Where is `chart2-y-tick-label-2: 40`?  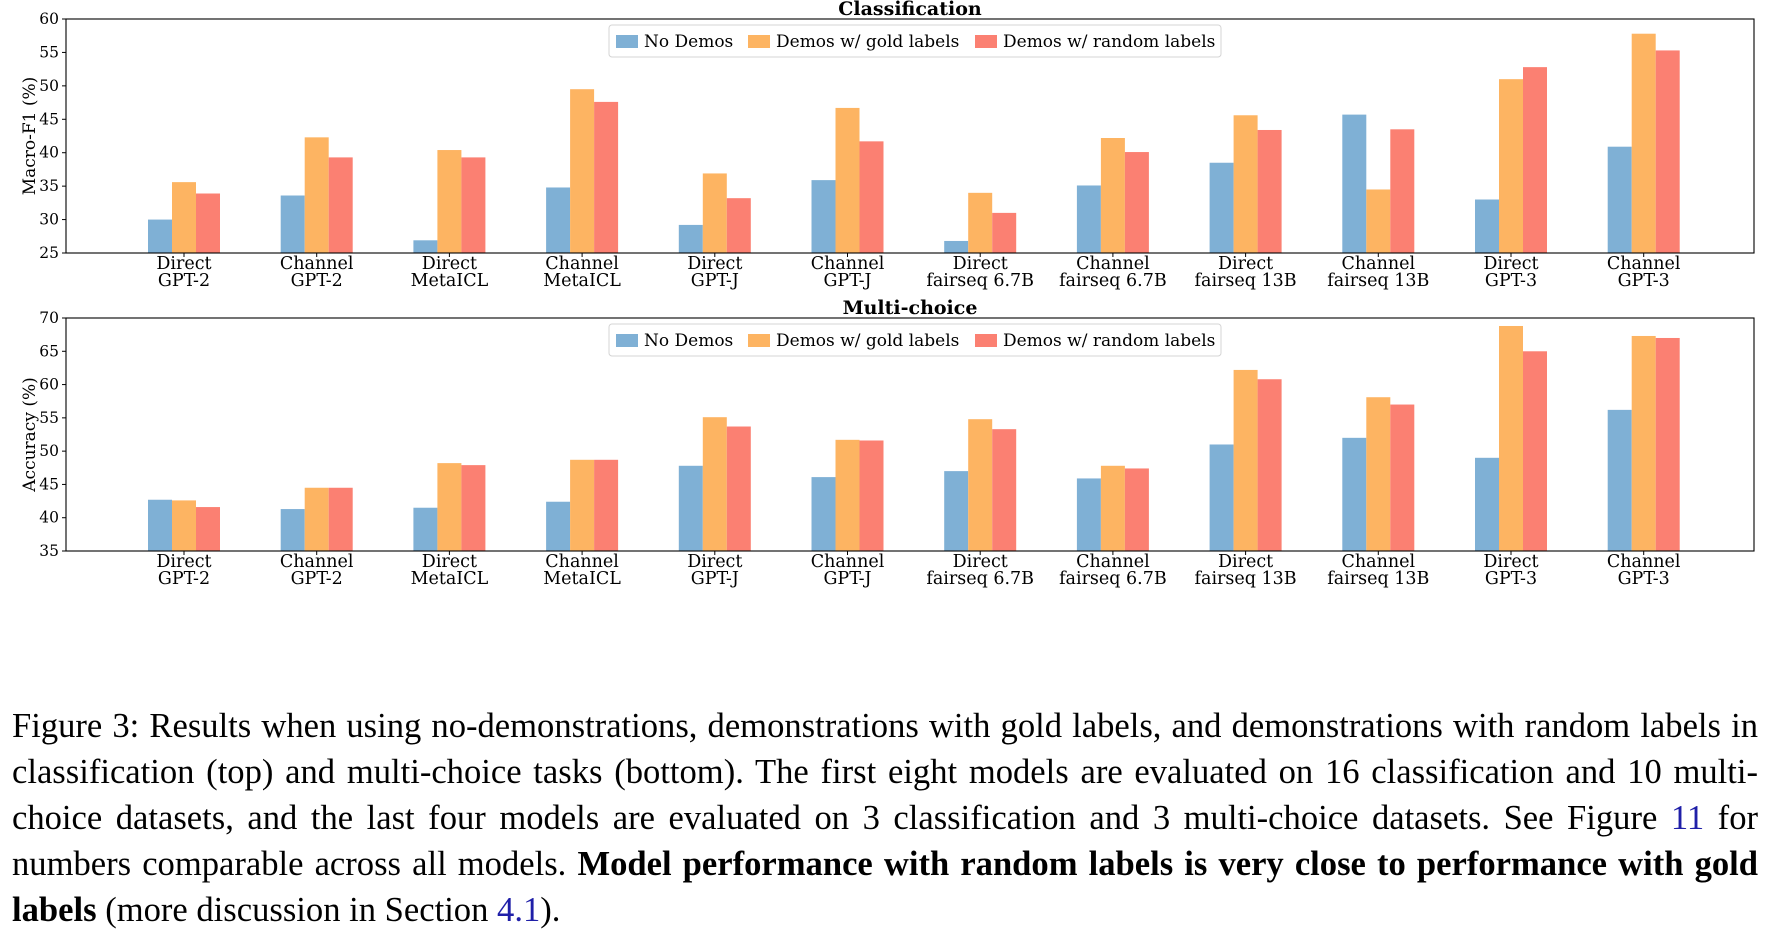 chart2-y-tick-label-2: 40 is located at coordinates (49, 518).